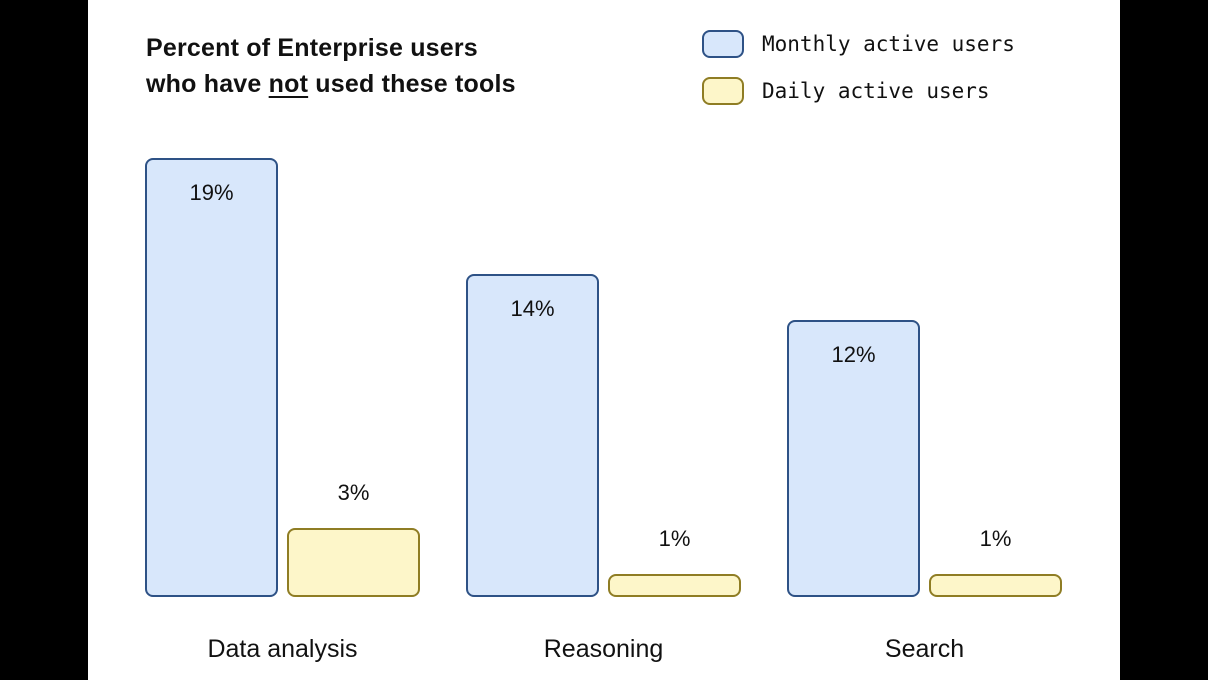  I want to click on legend-item-daily: Daily active users, so click(858, 91).